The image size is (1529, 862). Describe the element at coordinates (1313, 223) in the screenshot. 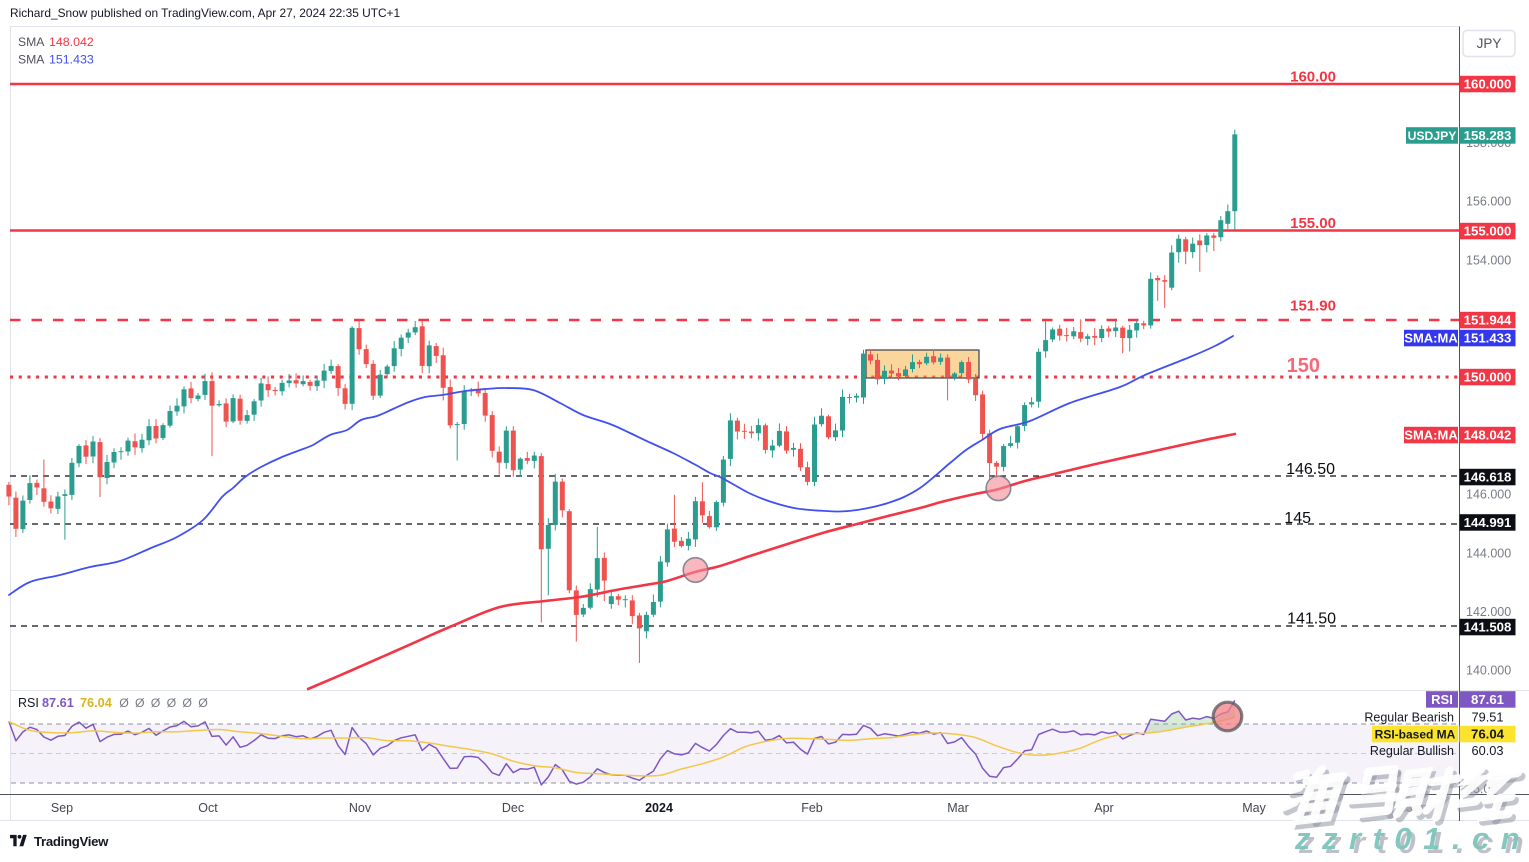

I see `svg-text: 155.00` at that location.